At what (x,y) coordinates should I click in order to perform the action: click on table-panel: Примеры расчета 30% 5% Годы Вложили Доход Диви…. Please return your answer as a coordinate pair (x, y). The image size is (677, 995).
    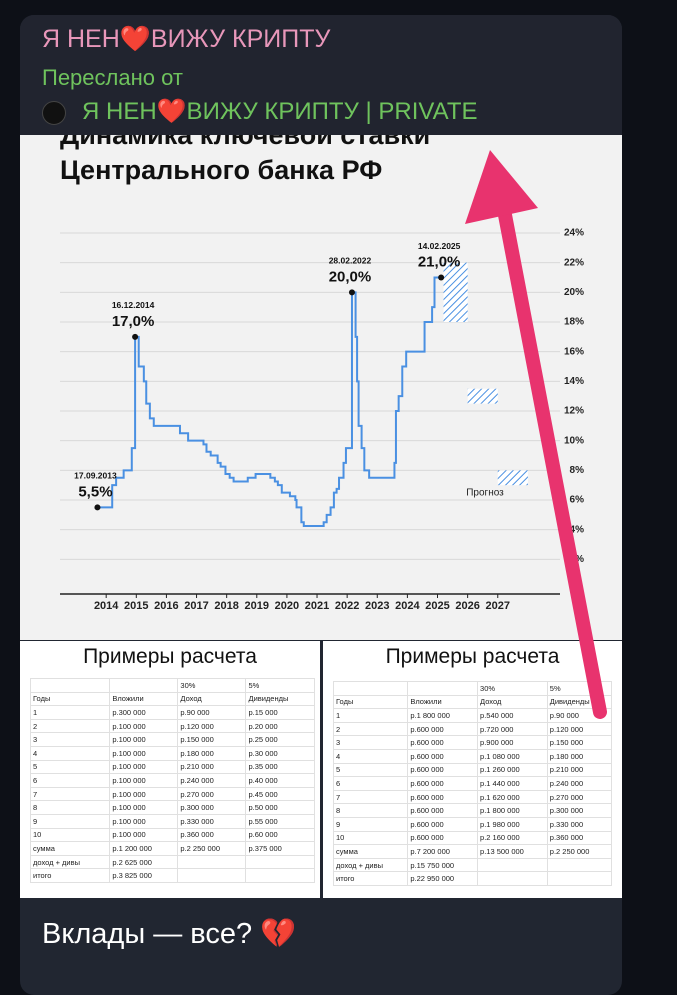
    Looking at the image, I should click on (472, 769).